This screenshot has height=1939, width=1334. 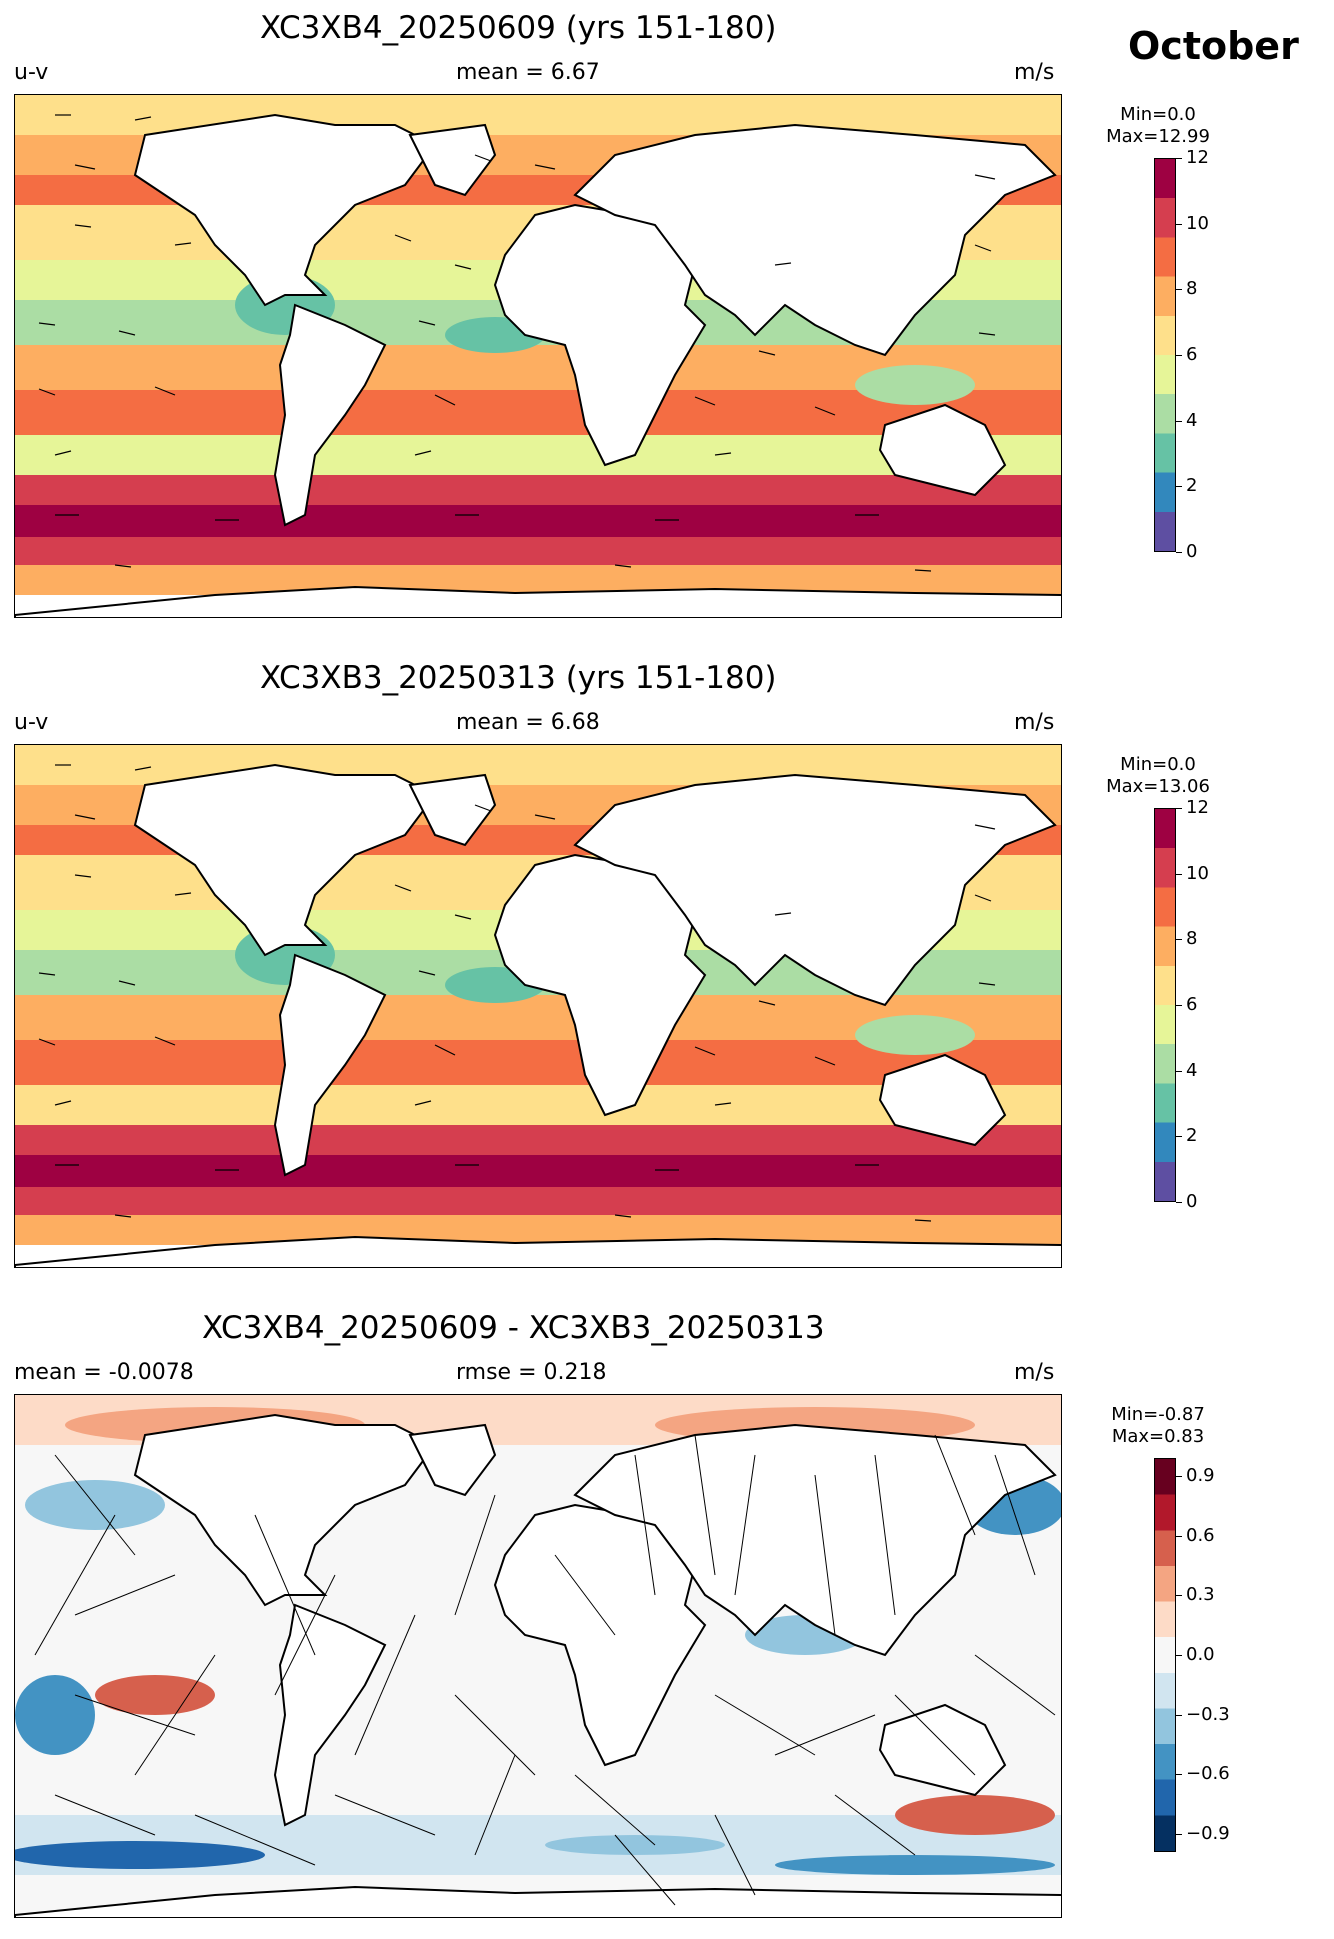 I want to click on panel3-min-stat: Min=-0.87, so click(x=1158, y=1414).